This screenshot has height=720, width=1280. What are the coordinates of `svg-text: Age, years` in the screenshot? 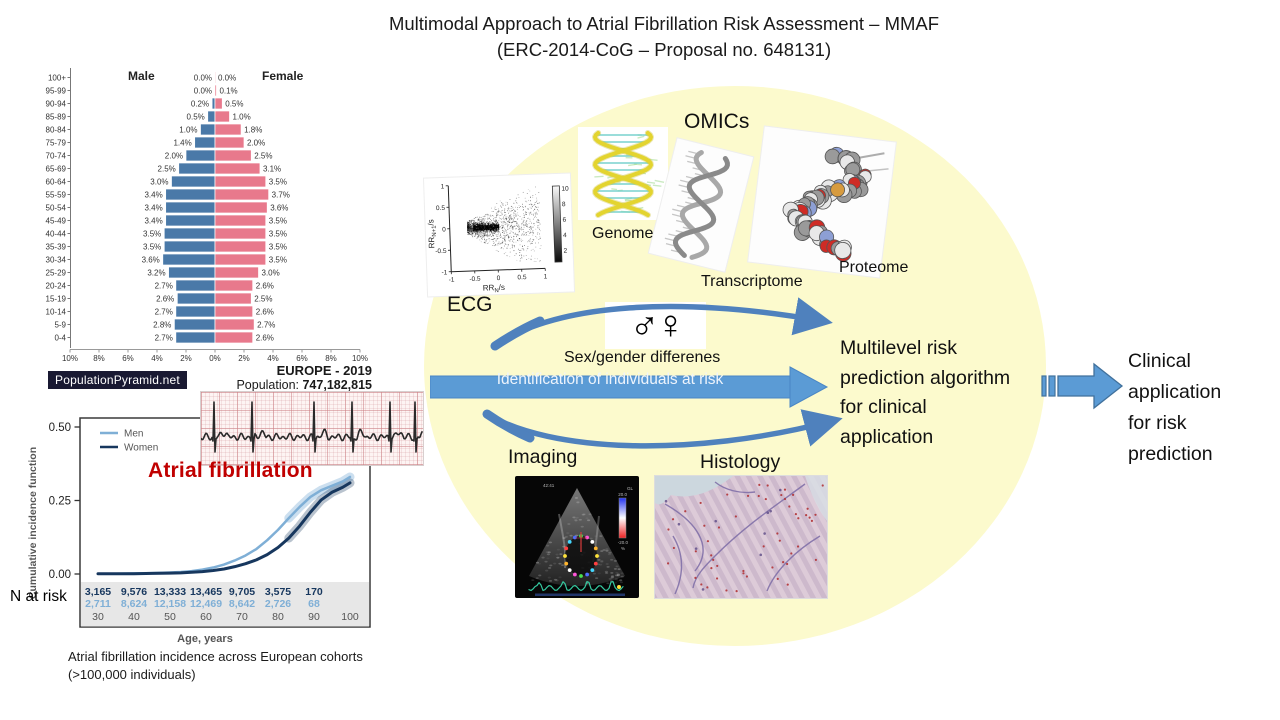 It's located at (205, 639).